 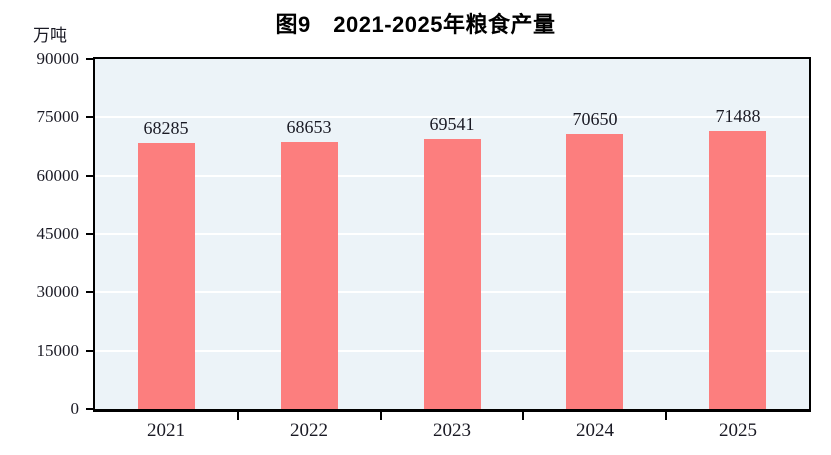 I want to click on y-axis-tick-label: 90000, so click(x=58, y=58).